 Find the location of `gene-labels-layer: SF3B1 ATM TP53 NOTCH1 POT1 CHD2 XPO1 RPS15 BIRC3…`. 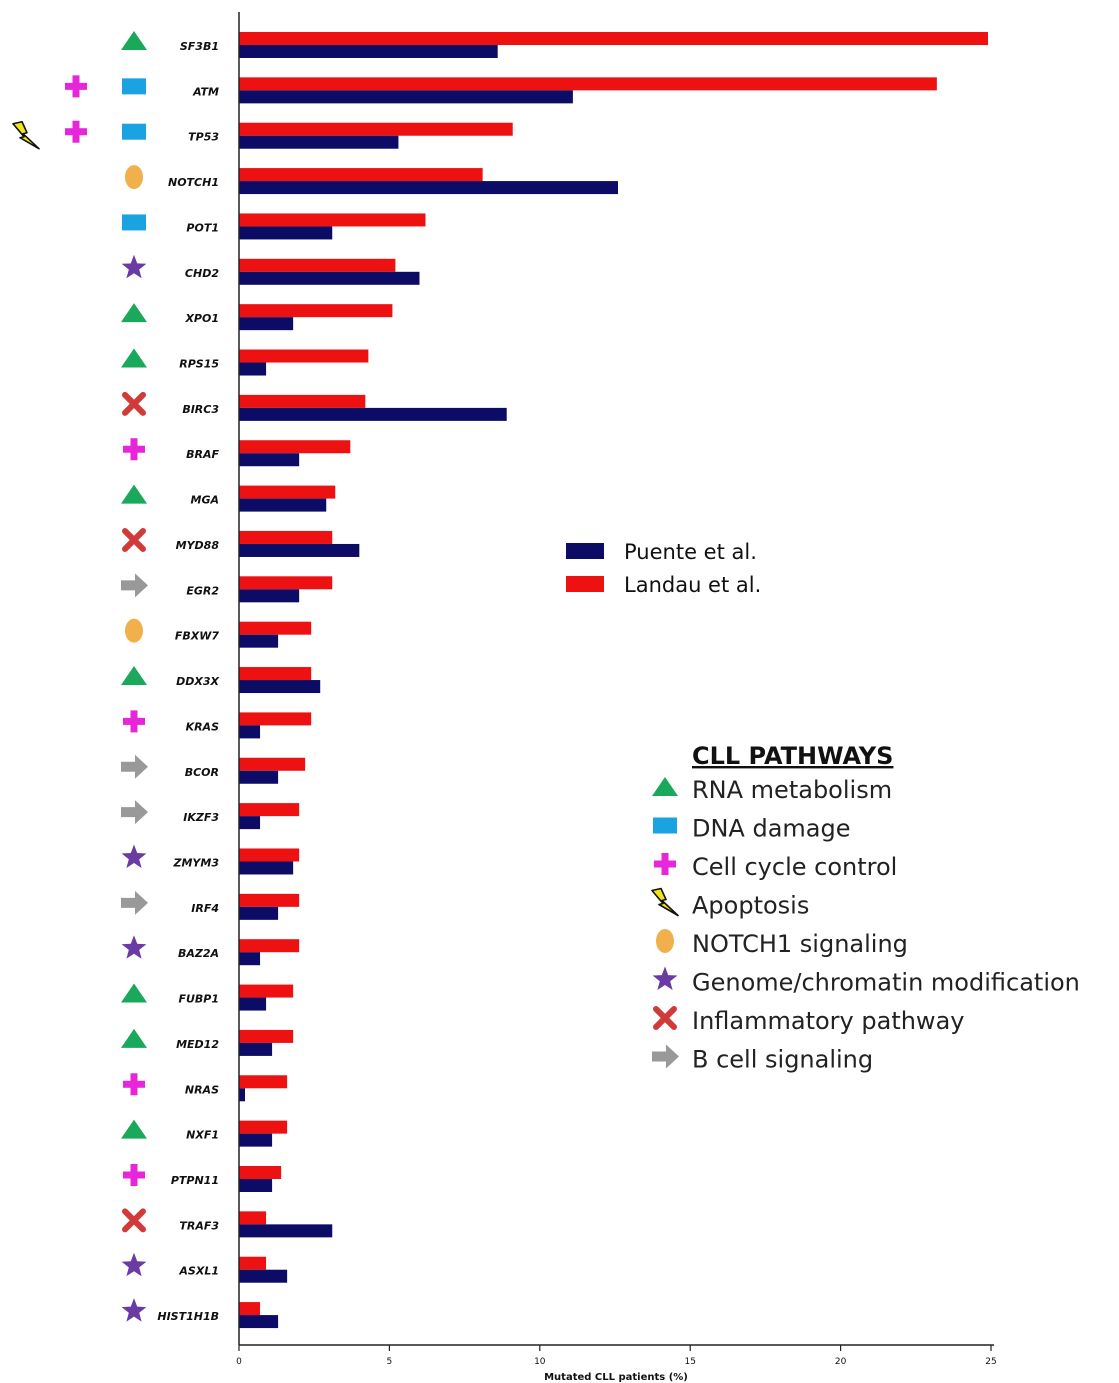

gene-labels-layer: SF3B1 ATM TP53 NOTCH1 POT1 CHD2 XPO1 RPS15 BIRC3… is located at coordinates (188, 681).